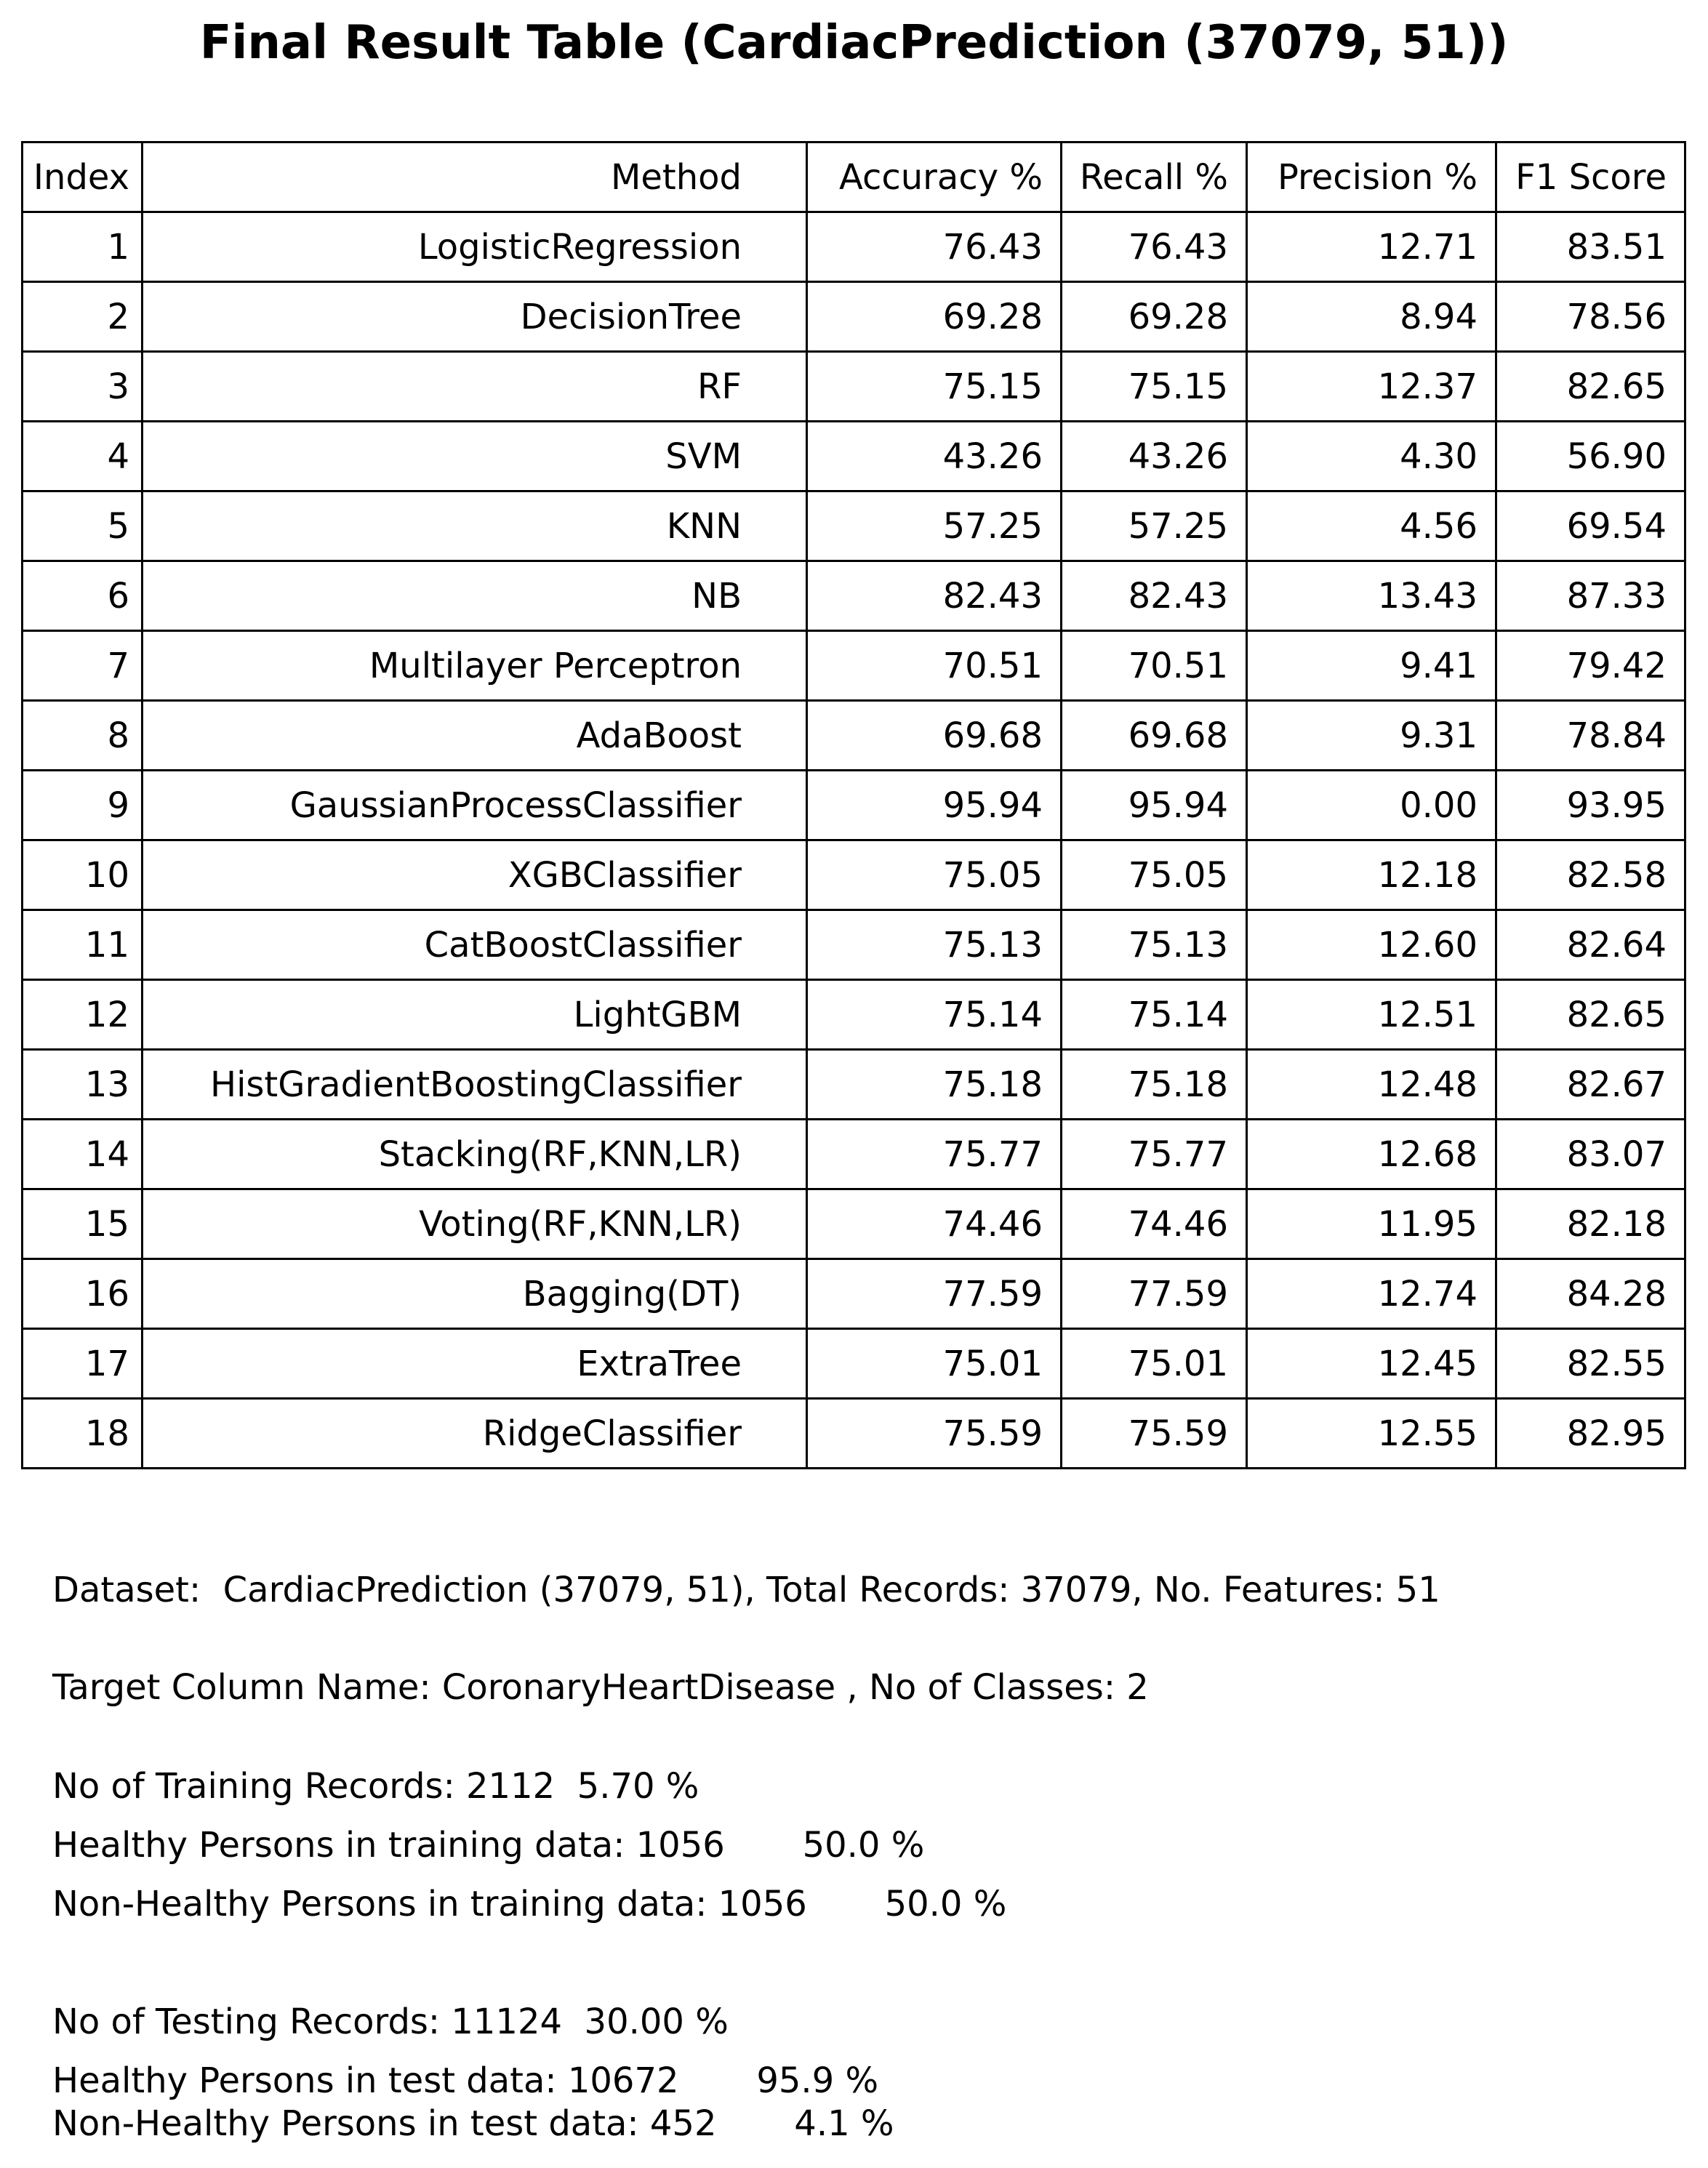  I want to click on cell-method: RF, so click(474, 386).